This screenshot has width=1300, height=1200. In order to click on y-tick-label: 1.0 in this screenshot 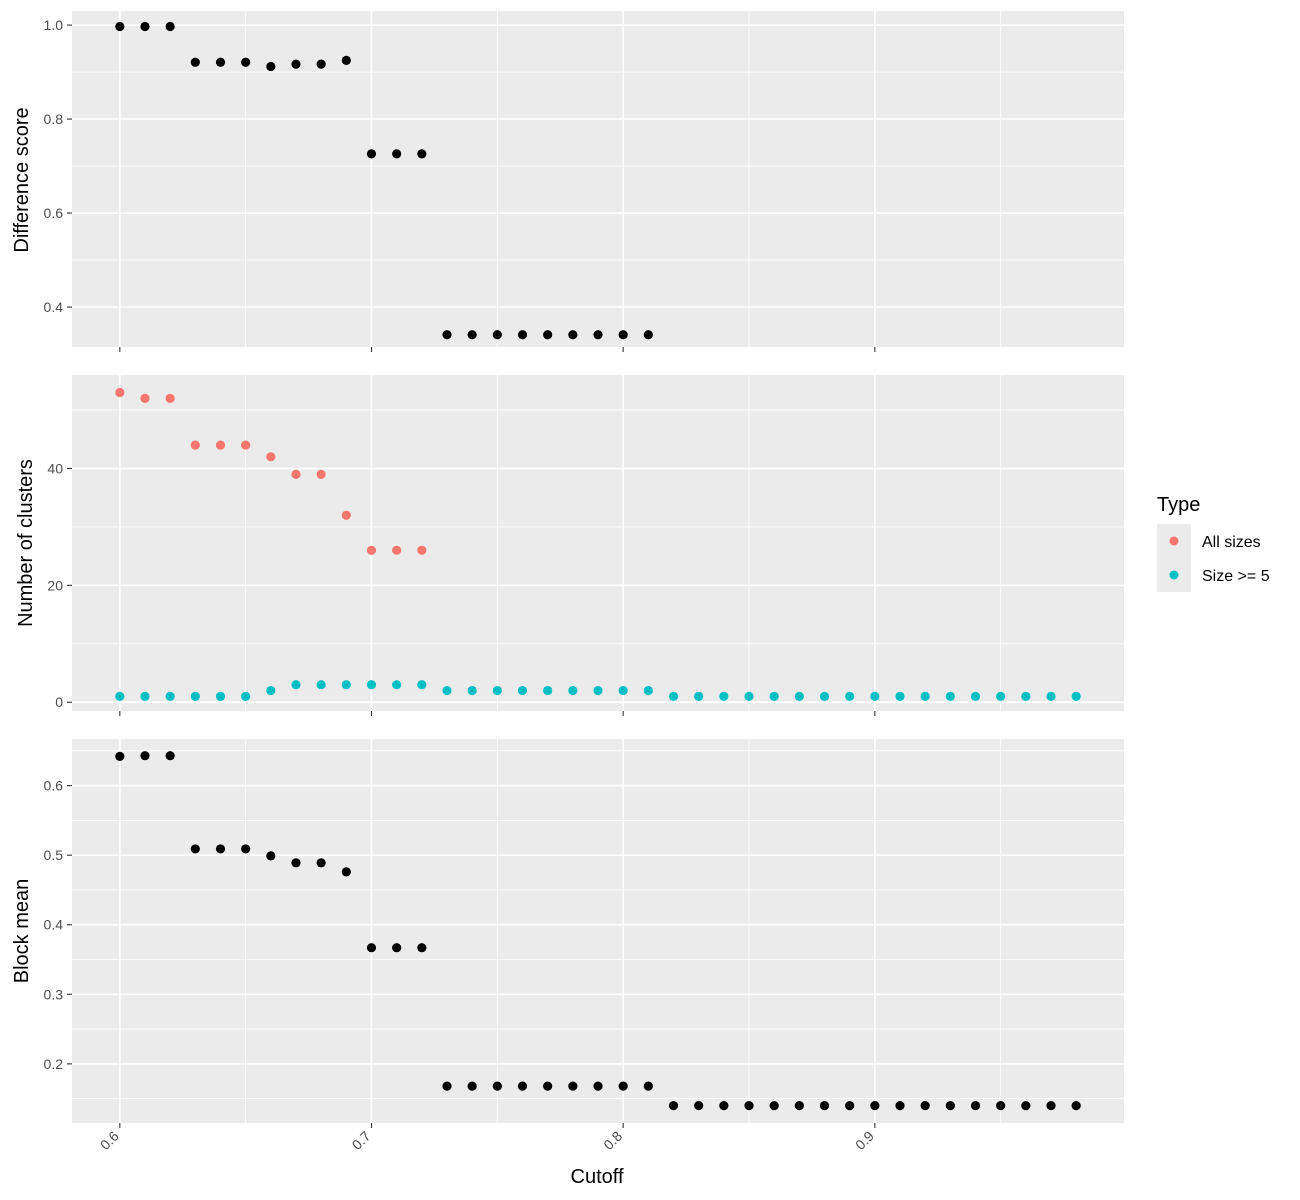, I will do `click(54, 25)`.